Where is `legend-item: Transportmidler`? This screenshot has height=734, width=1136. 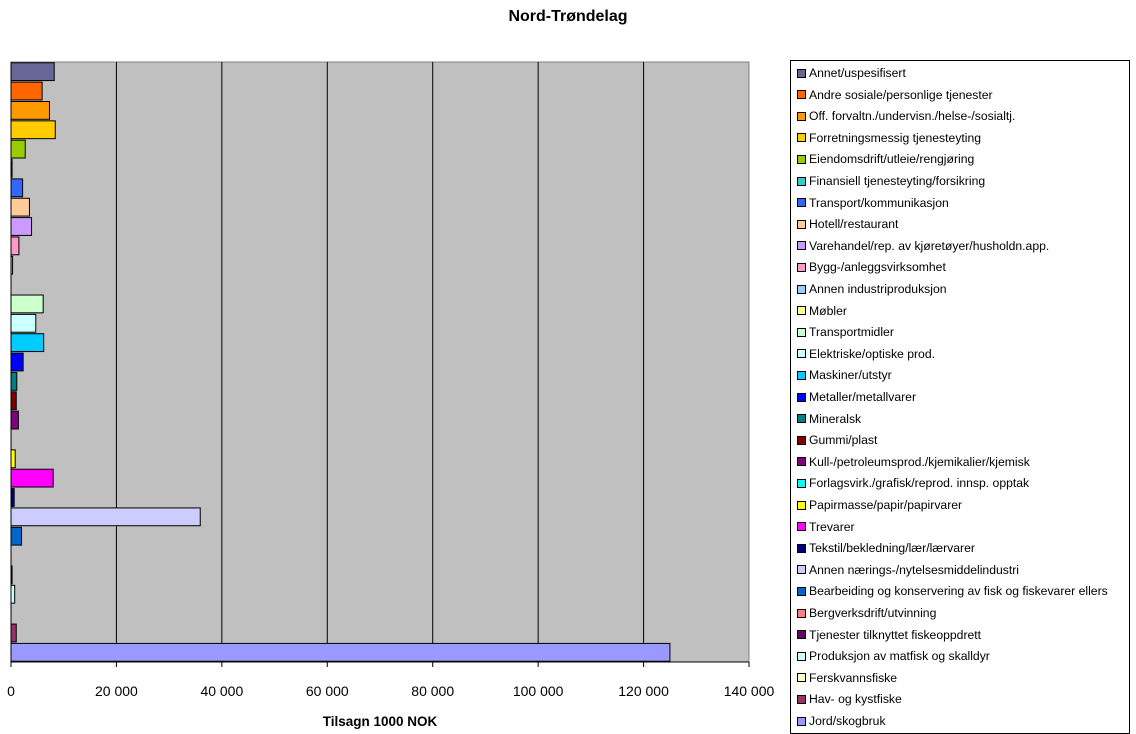
legend-item: Transportmidler is located at coordinates (845, 332).